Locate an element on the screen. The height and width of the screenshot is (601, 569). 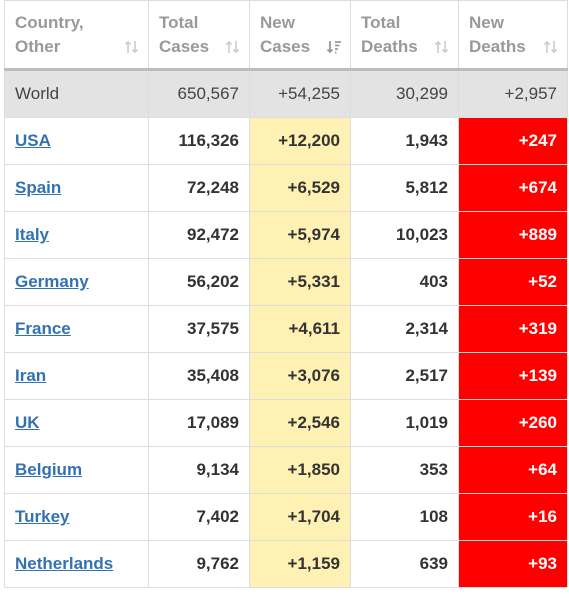
country-name-cell: USA is located at coordinates (76, 141).